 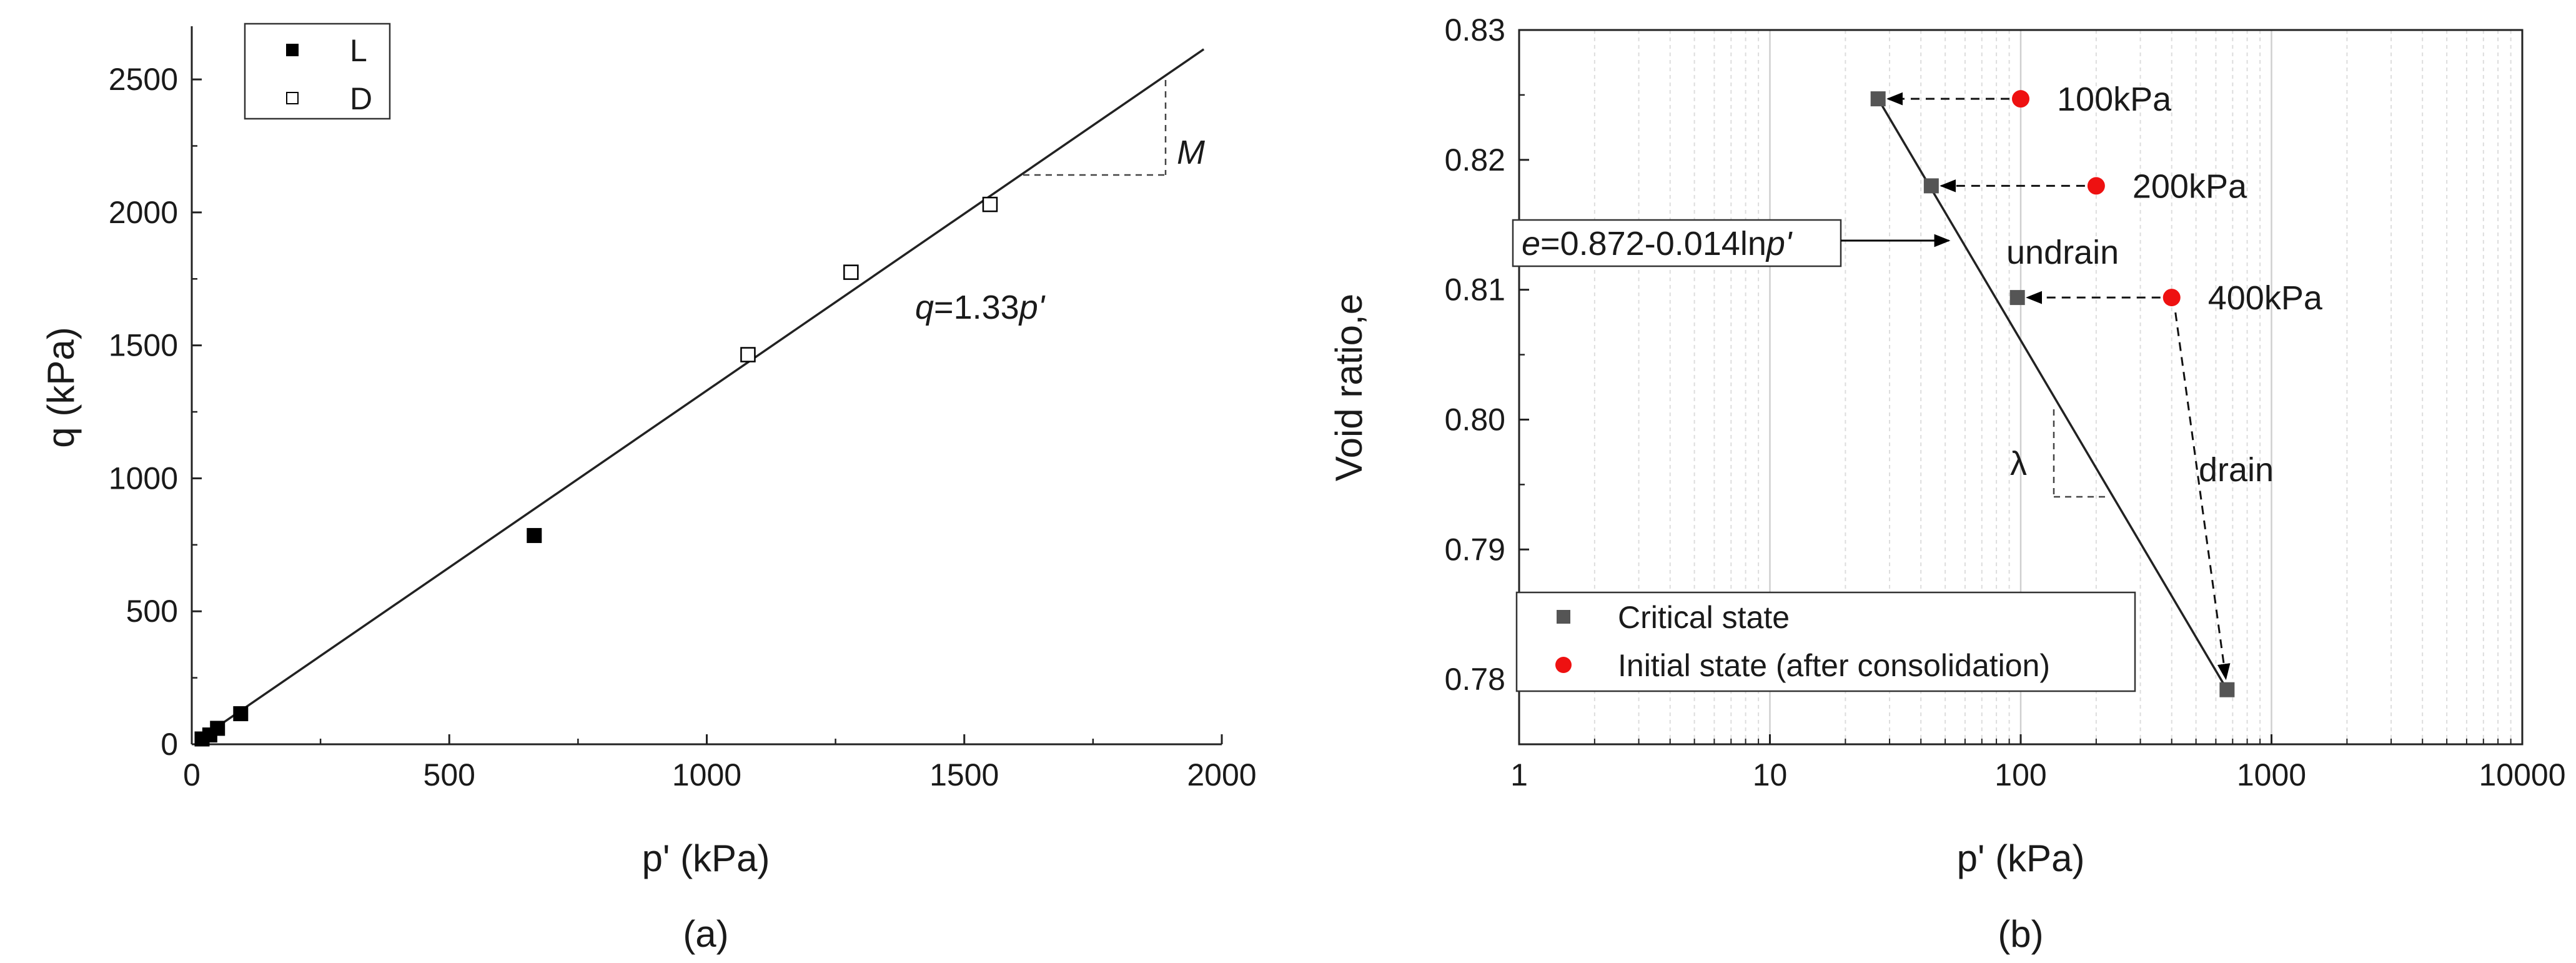 What do you see at coordinates (143, 478) in the screenshot?
I see `chart-a-y-tick-label: 1000` at bounding box center [143, 478].